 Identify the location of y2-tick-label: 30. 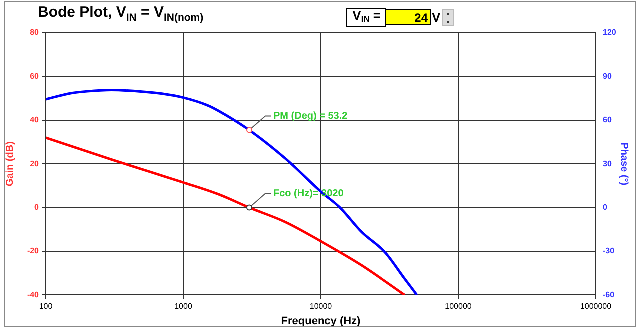
(607, 163).